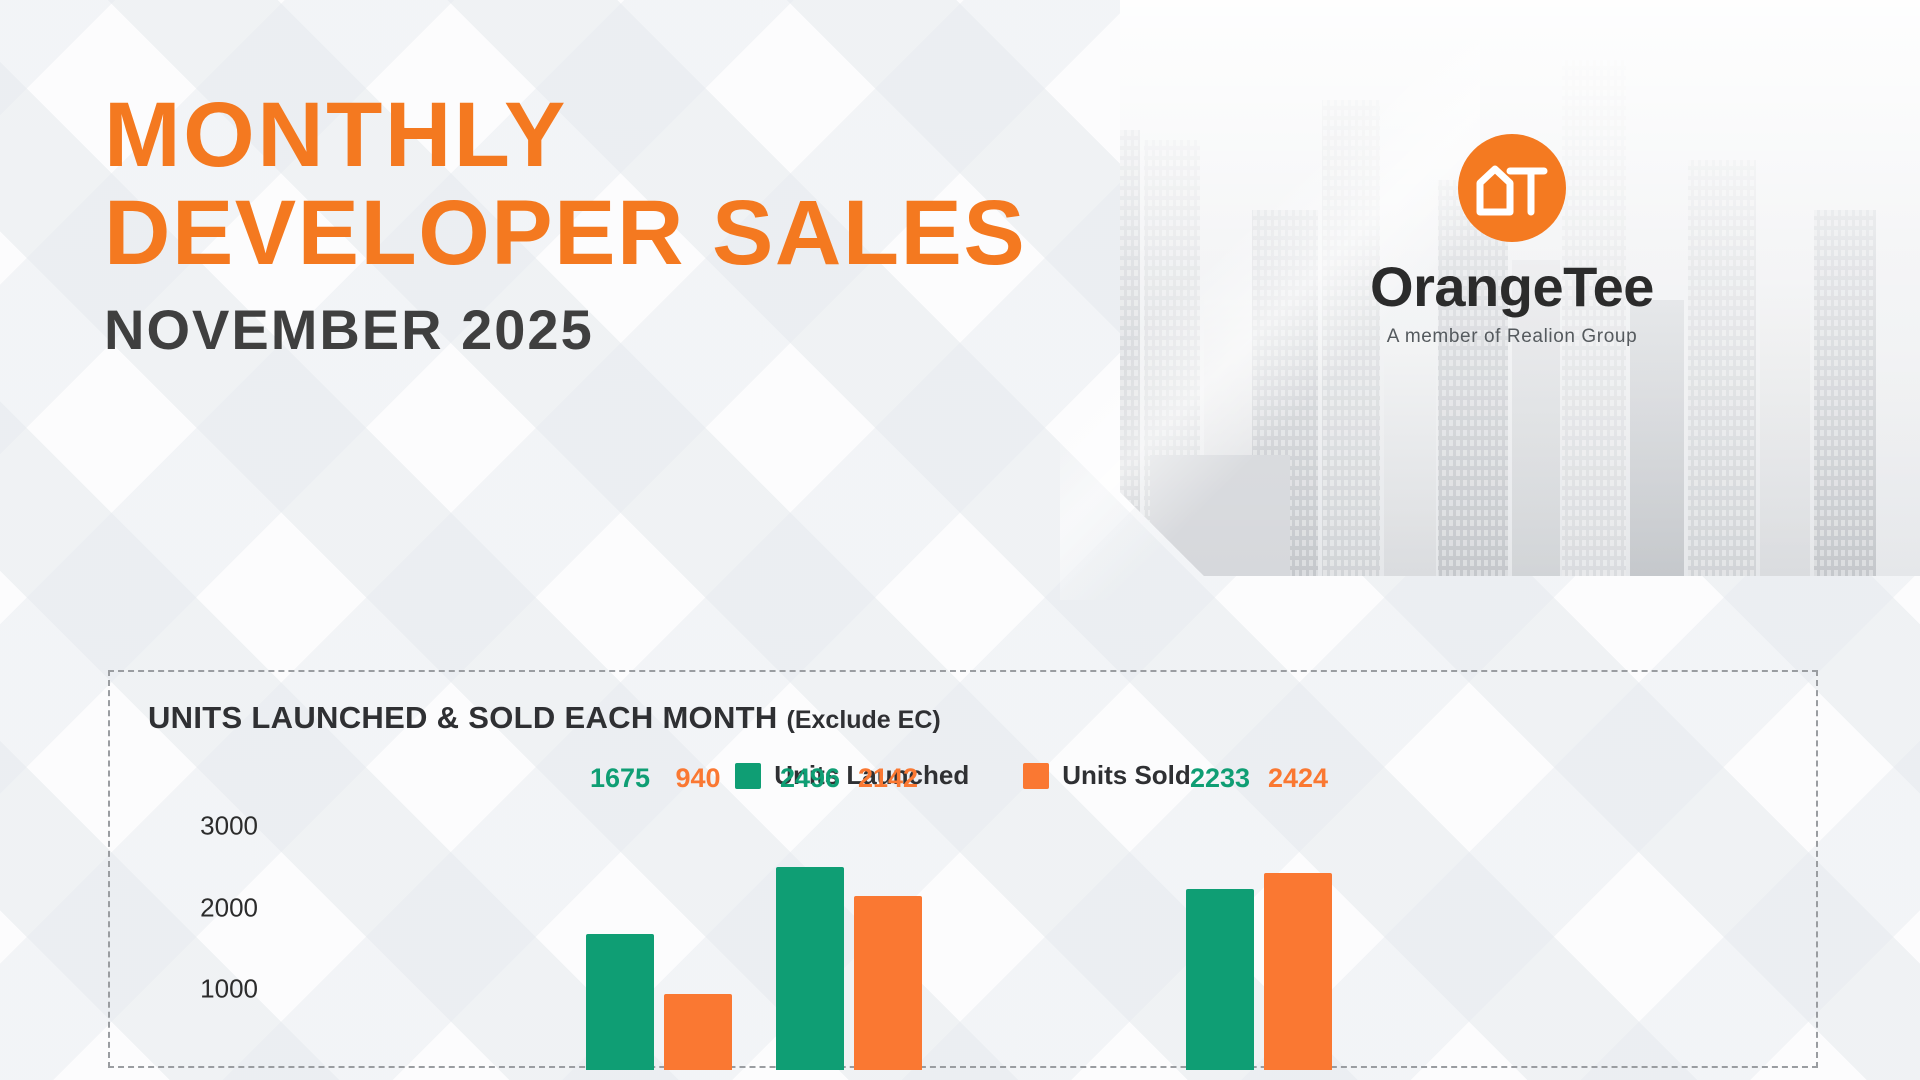  I want to click on brand-logo: OrangeTee A member of Realion Group, so click(1512, 241).